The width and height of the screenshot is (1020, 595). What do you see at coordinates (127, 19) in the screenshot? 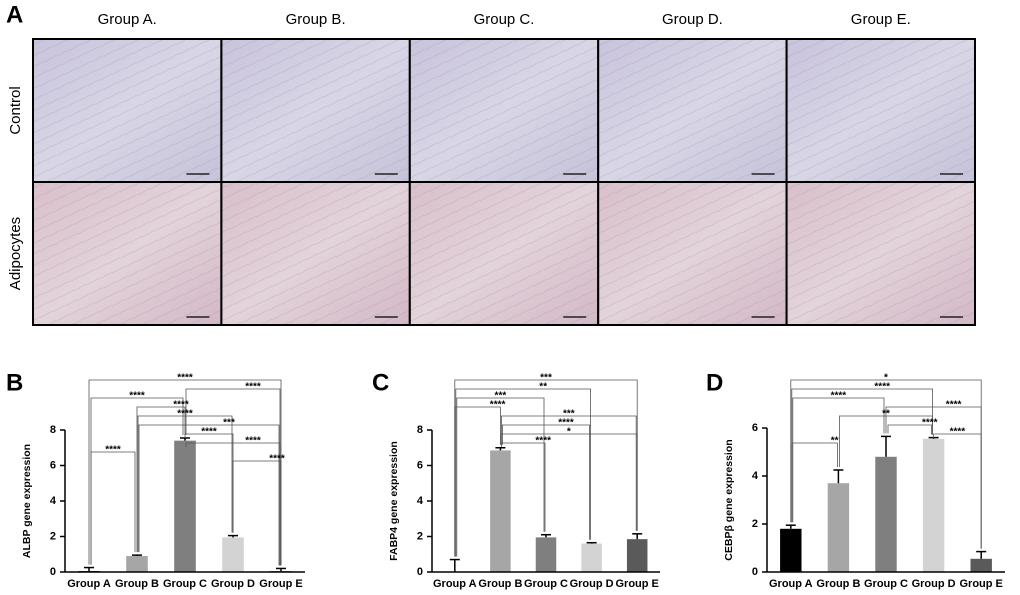
I see `column-header: Group A.` at bounding box center [127, 19].